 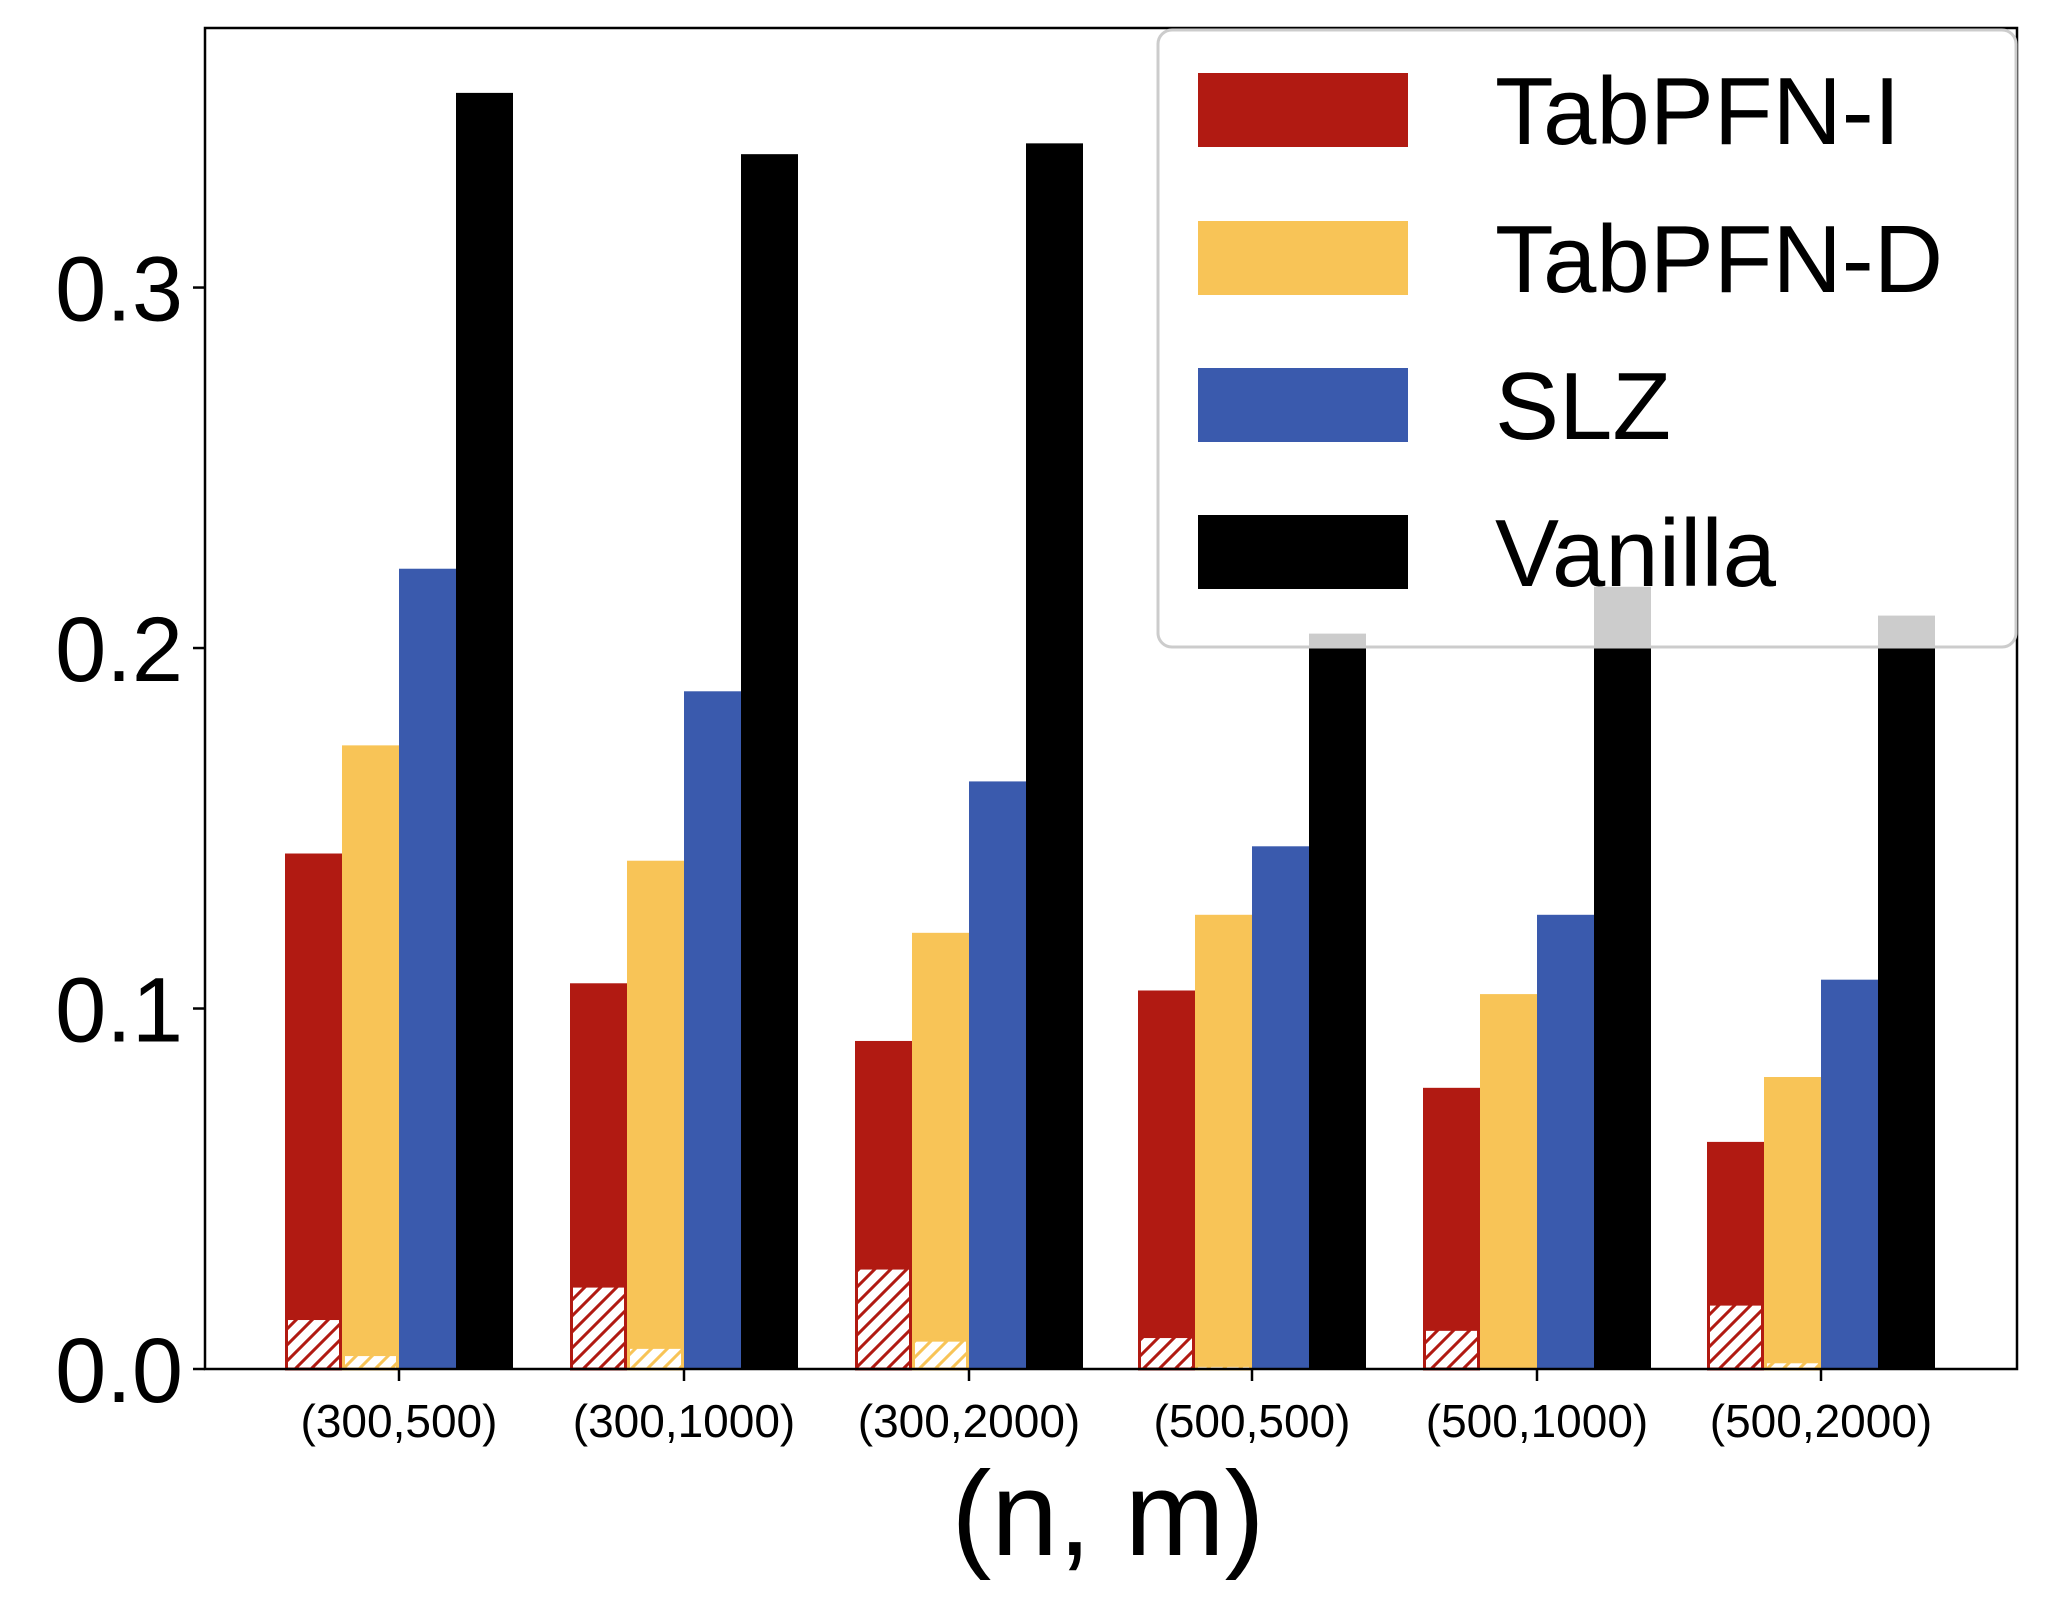 What do you see at coordinates (969, 1421) in the screenshot?
I see `x-tick-label: (300,2000)` at bounding box center [969, 1421].